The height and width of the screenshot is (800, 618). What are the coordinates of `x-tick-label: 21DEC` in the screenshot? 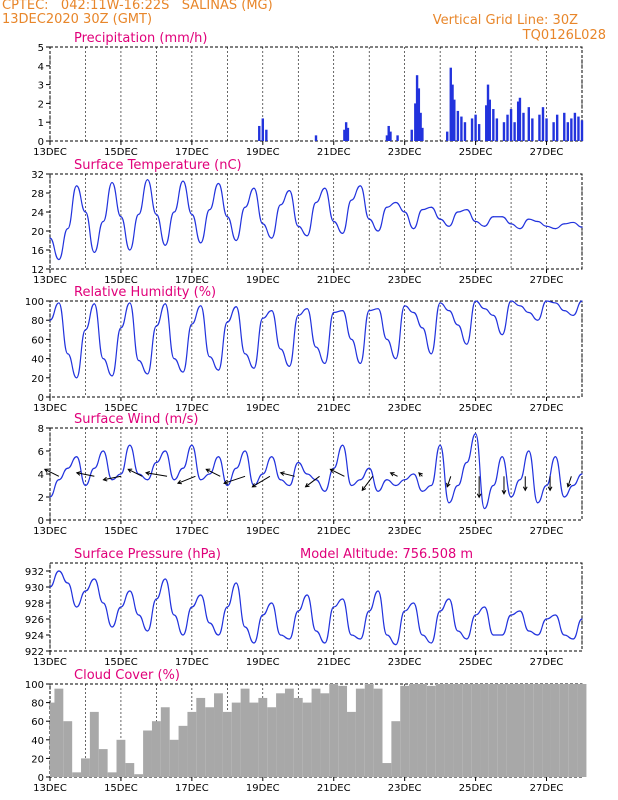 It's located at (334, 788).